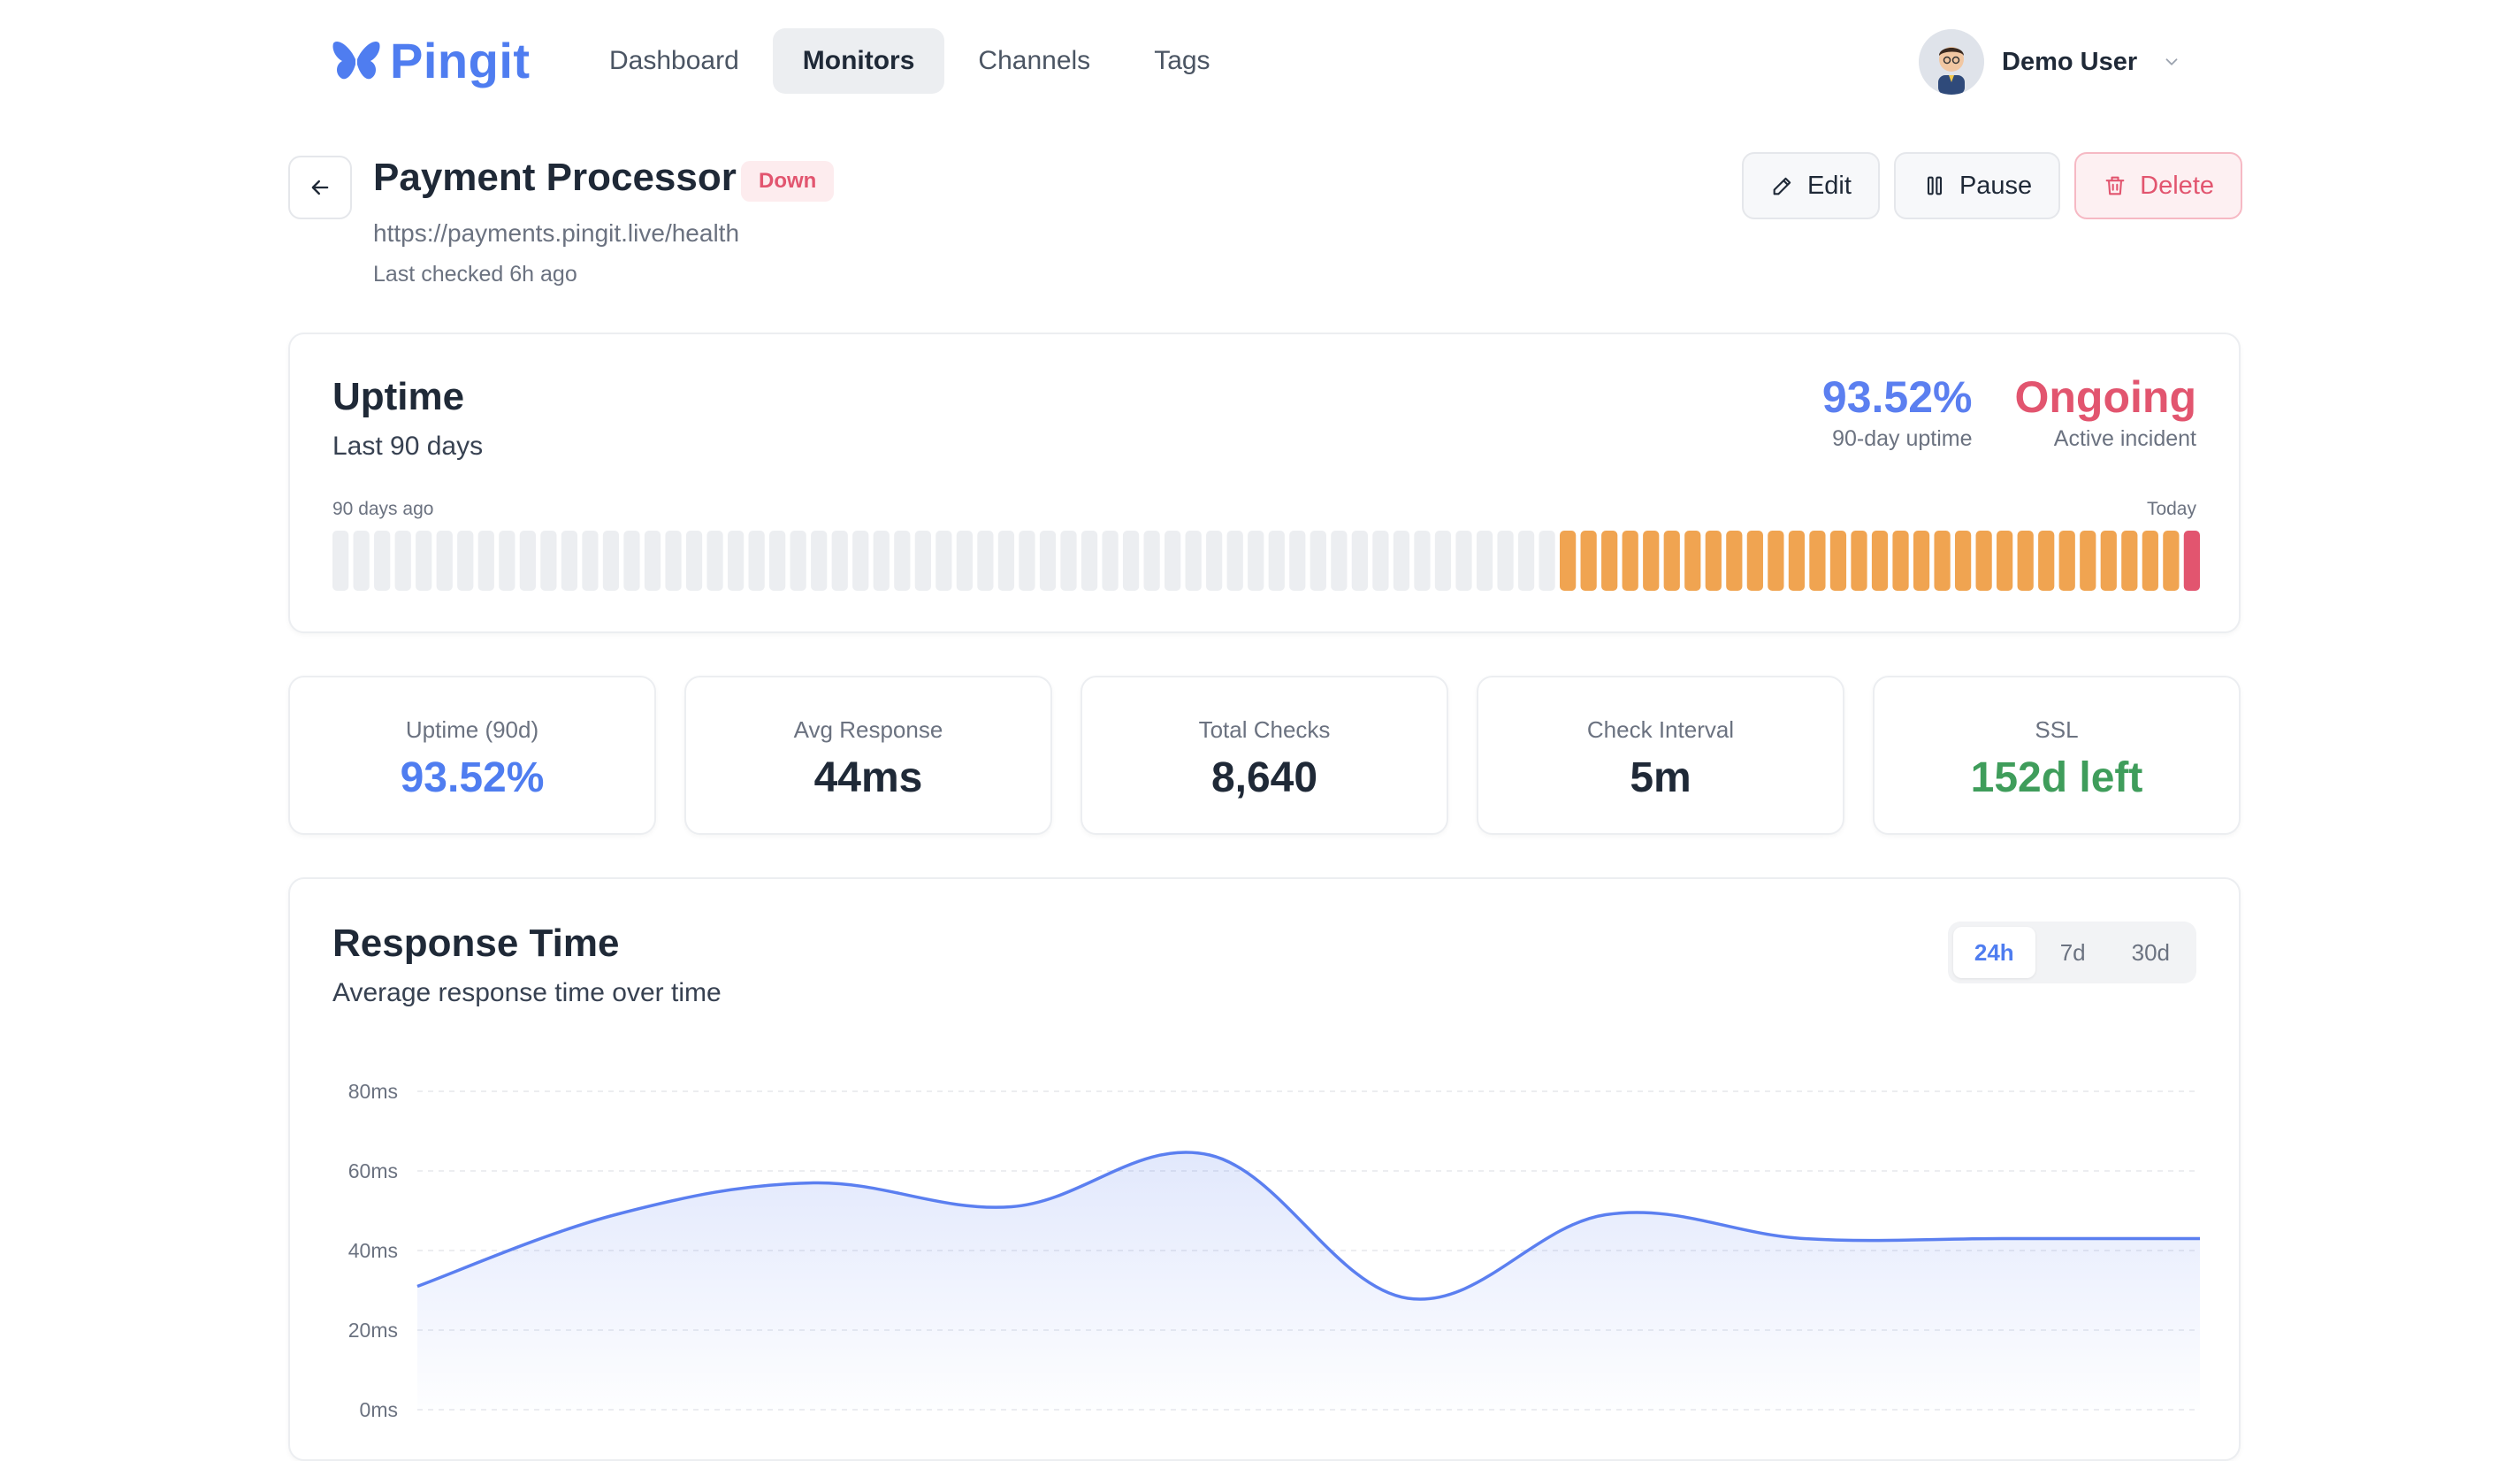 The image size is (2520, 1461). Describe the element at coordinates (2158, 185) in the screenshot. I see `delete-button: Delete` at that location.